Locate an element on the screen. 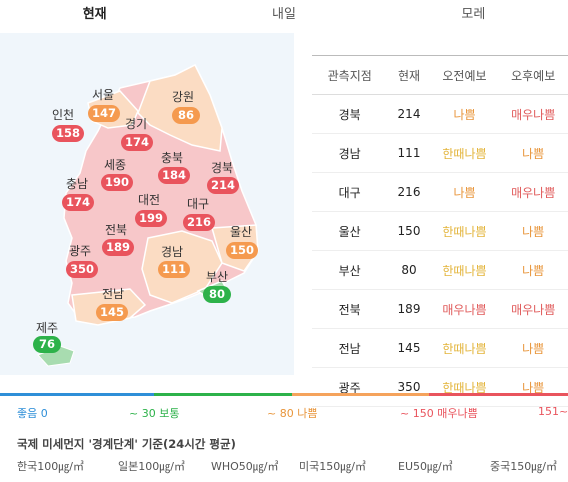  scale-label-max: 151~ is located at coordinates (553, 411).